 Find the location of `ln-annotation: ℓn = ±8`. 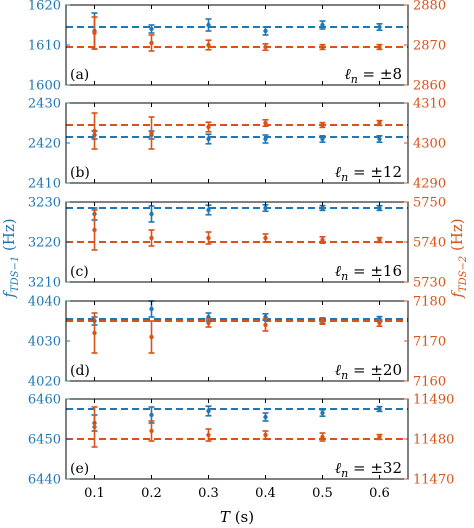

ln-annotation: ℓn = ±8 is located at coordinates (373, 75).